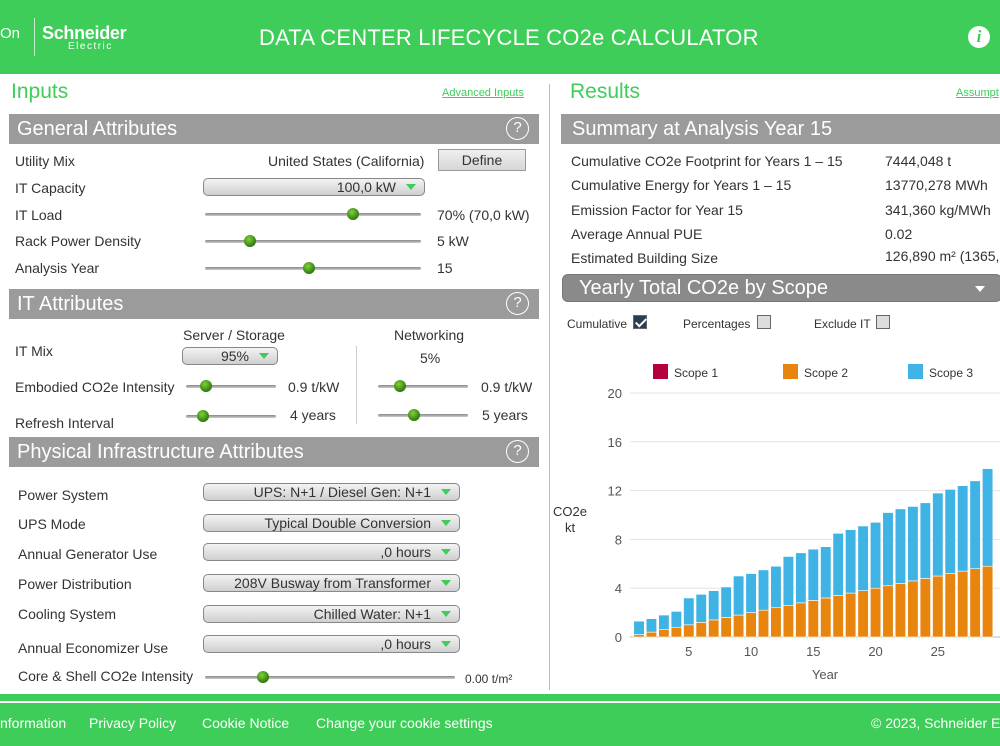 Image resolution: width=1000 pixels, height=746 pixels. Describe the element at coordinates (330, 677) in the screenshot. I see `core-shell-slider` at that location.